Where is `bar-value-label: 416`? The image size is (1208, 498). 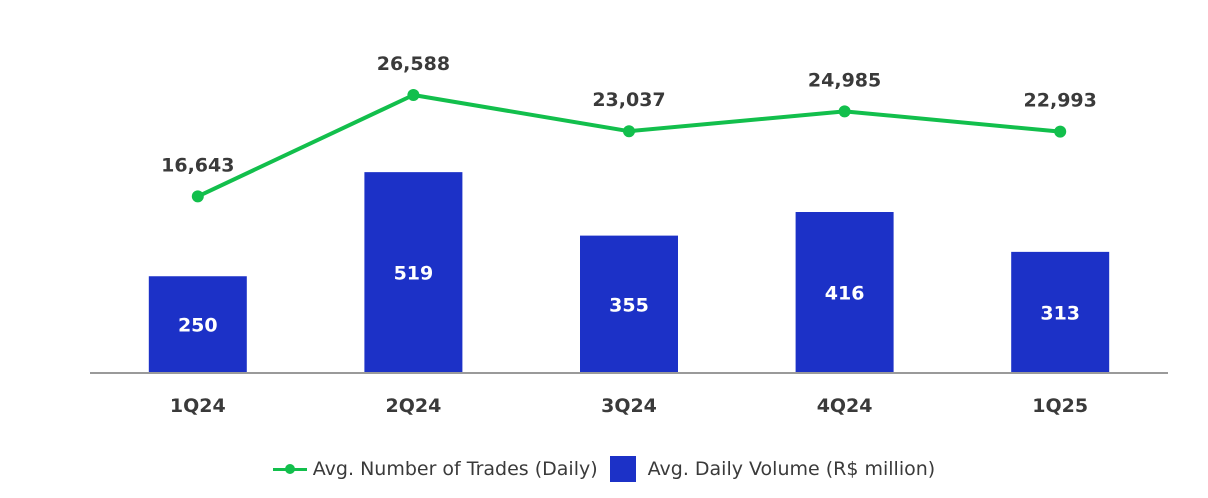
bar-value-label: 416 is located at coordinates (845, 294).